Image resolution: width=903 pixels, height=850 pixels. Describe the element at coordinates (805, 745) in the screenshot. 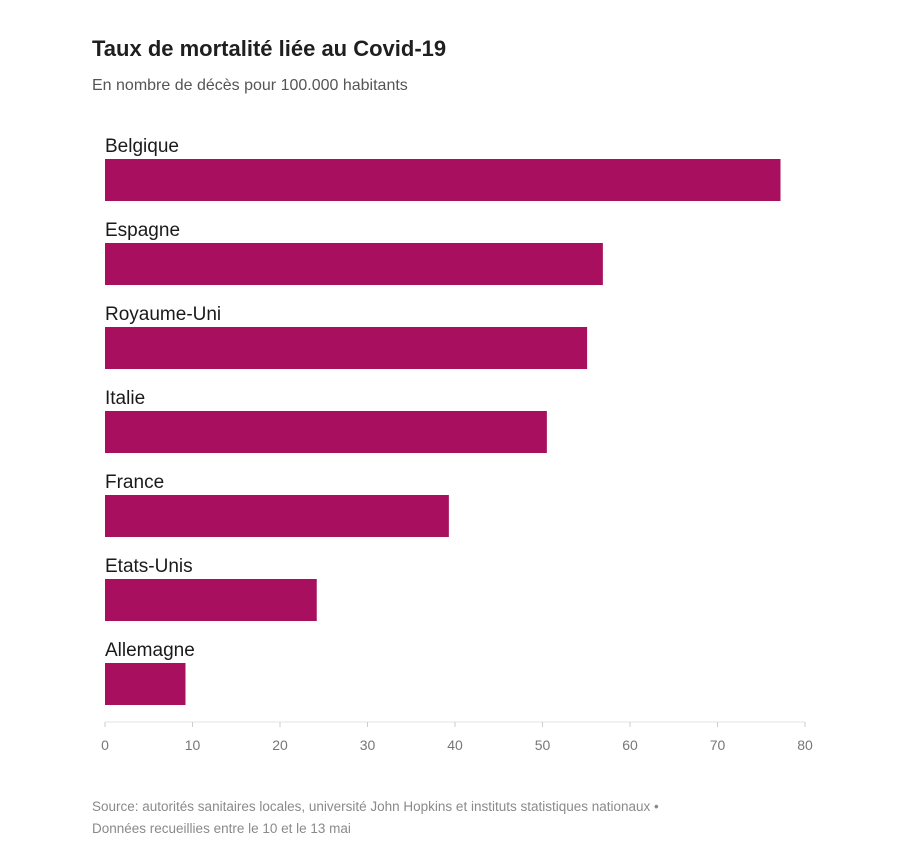

I see `x-tick-label: 80` at that location.